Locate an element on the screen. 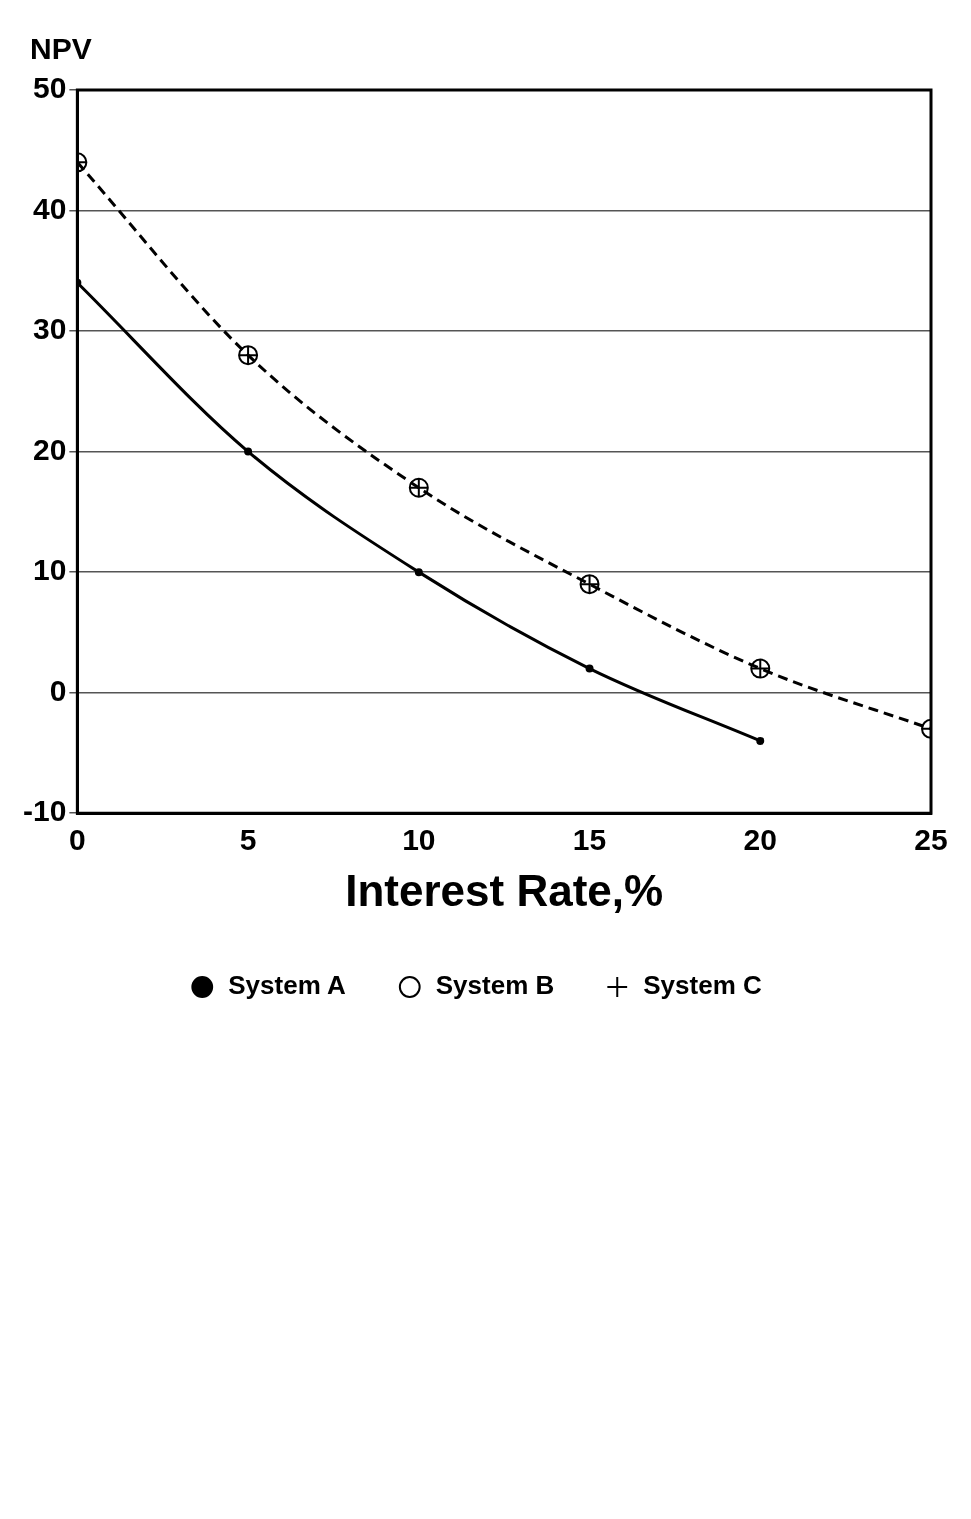 This screenshot has height=1519, width=971. y-tick-label: 0 is located at coordinates (58, 690).